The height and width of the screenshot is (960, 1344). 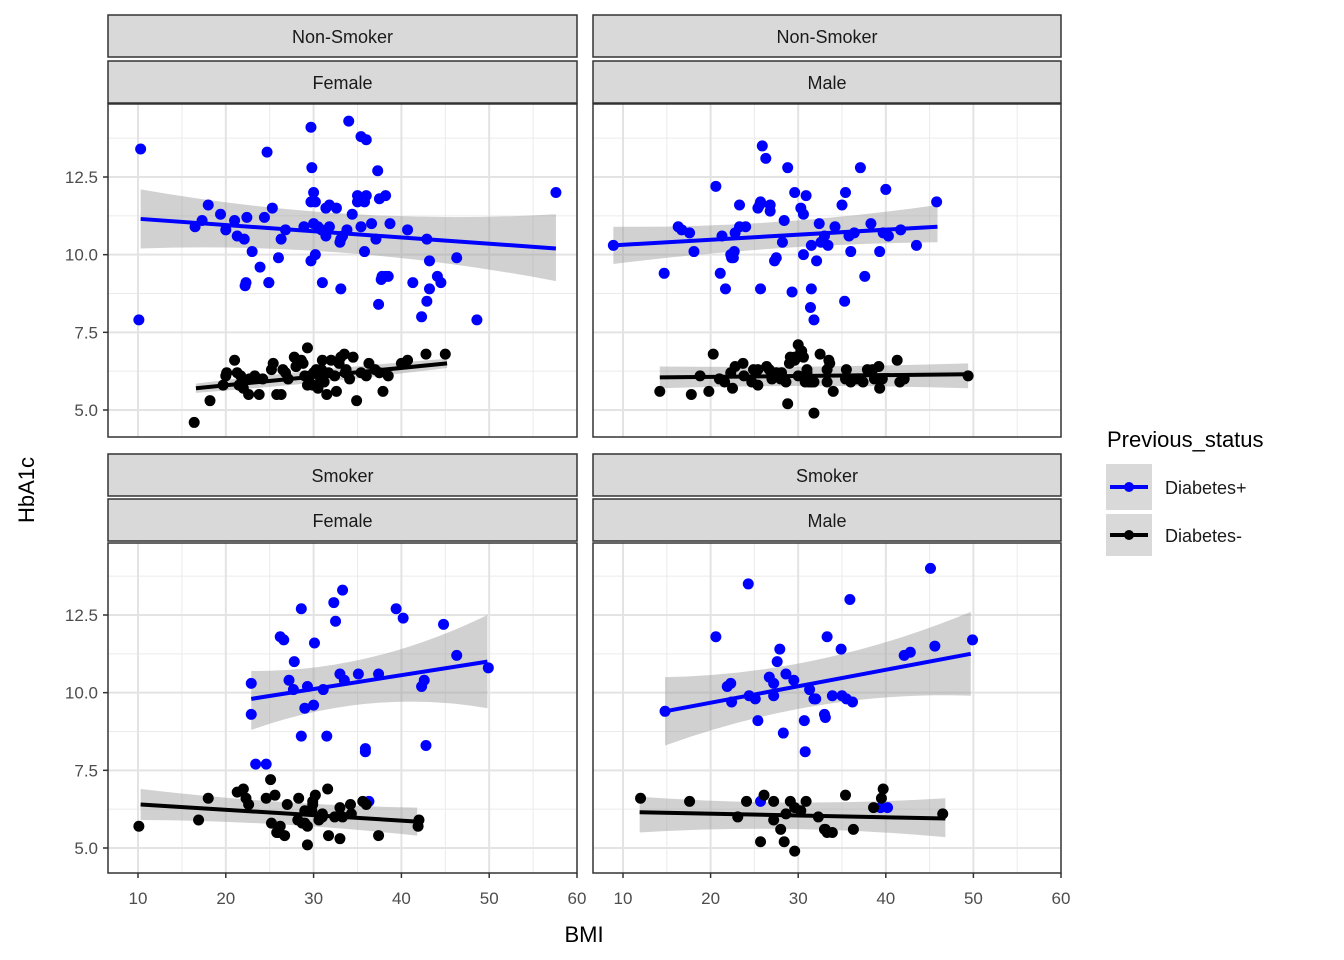 I want to click on x-tick-label: 50, so click(x=489, y=898).